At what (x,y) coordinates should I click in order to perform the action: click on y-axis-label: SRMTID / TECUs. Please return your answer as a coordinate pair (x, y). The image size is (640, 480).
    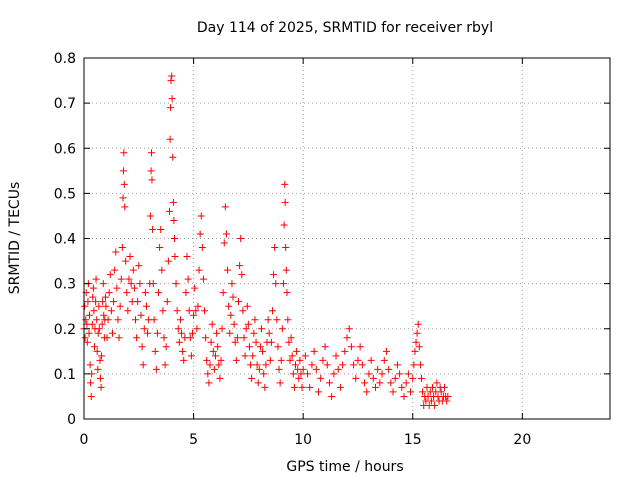
    Looking at the image, I should click on (15, 238).